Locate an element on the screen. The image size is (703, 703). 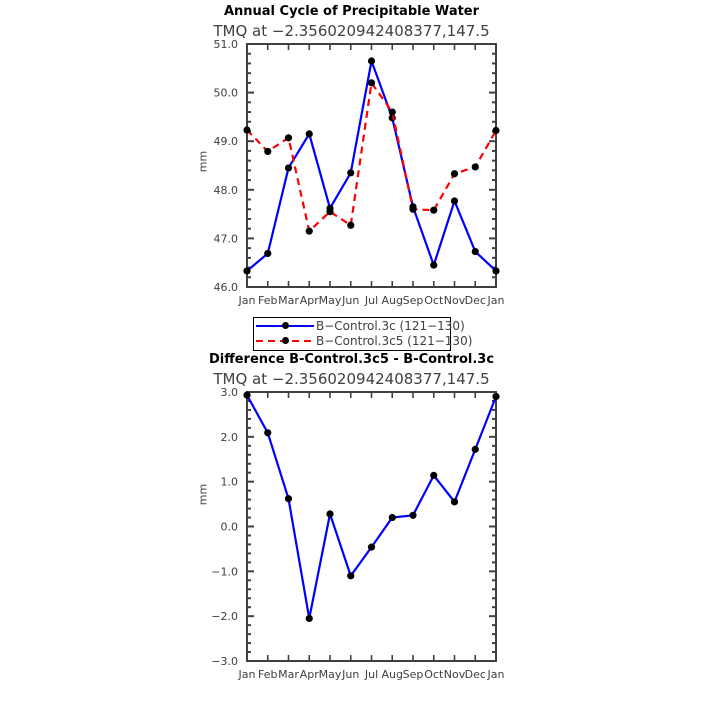
y-tick-label: 0.0 is located at coordinates (230, 527).